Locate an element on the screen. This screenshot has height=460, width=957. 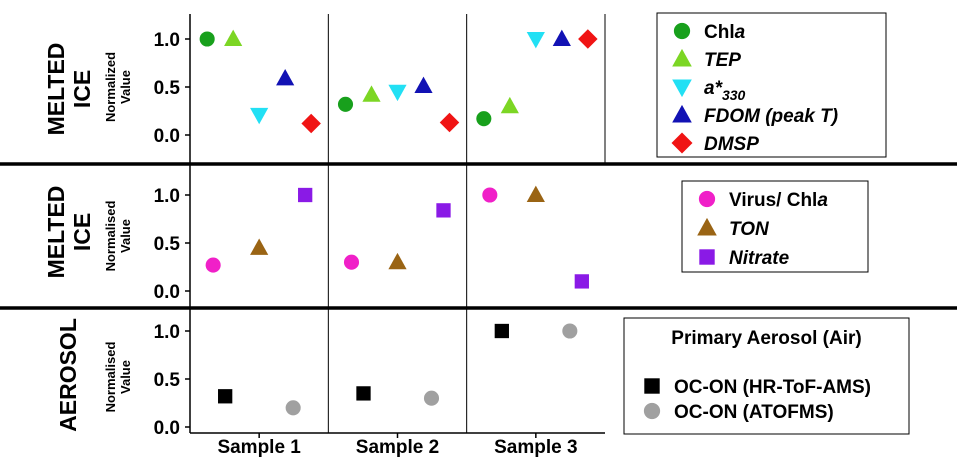
legend-label: OC-ON (ATOFMS) is located at coordinates (754, 412).